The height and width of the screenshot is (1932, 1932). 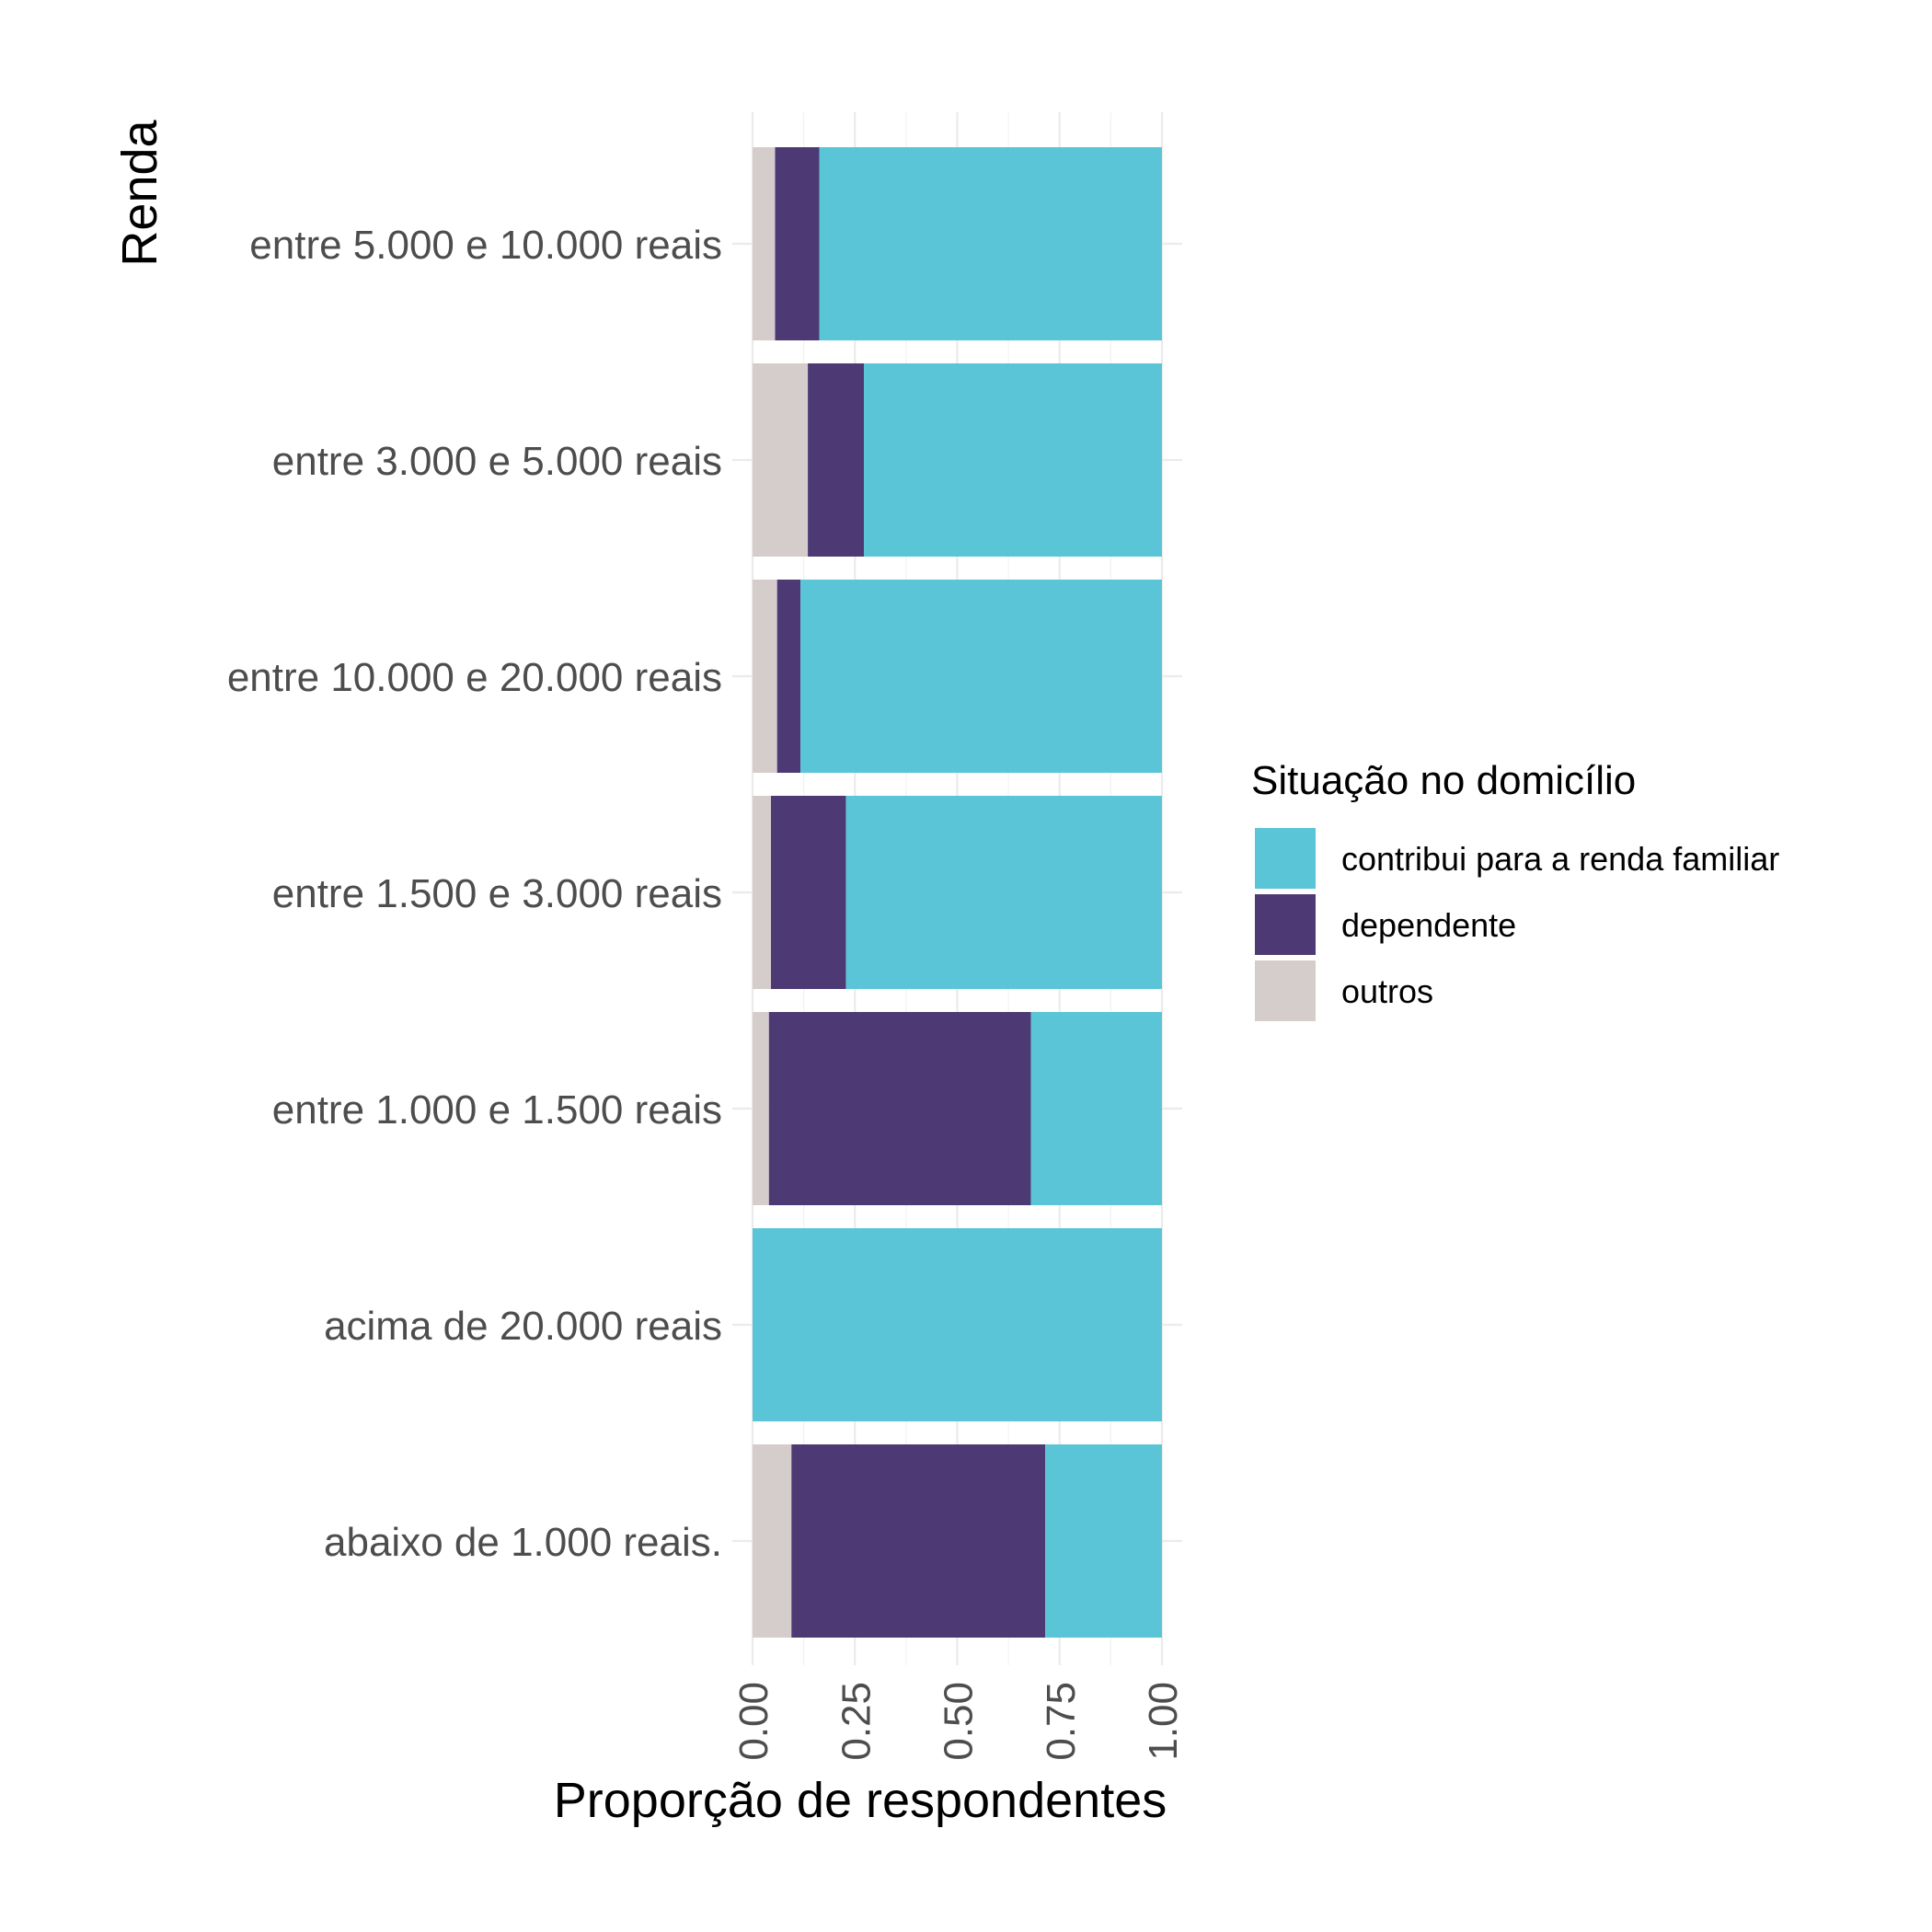 What do you see at coordinates (523, 1542) in the screenshot?
I see `y-tick-label: abaixo de 1.000 reais.` at bounding box center [523, 1542].